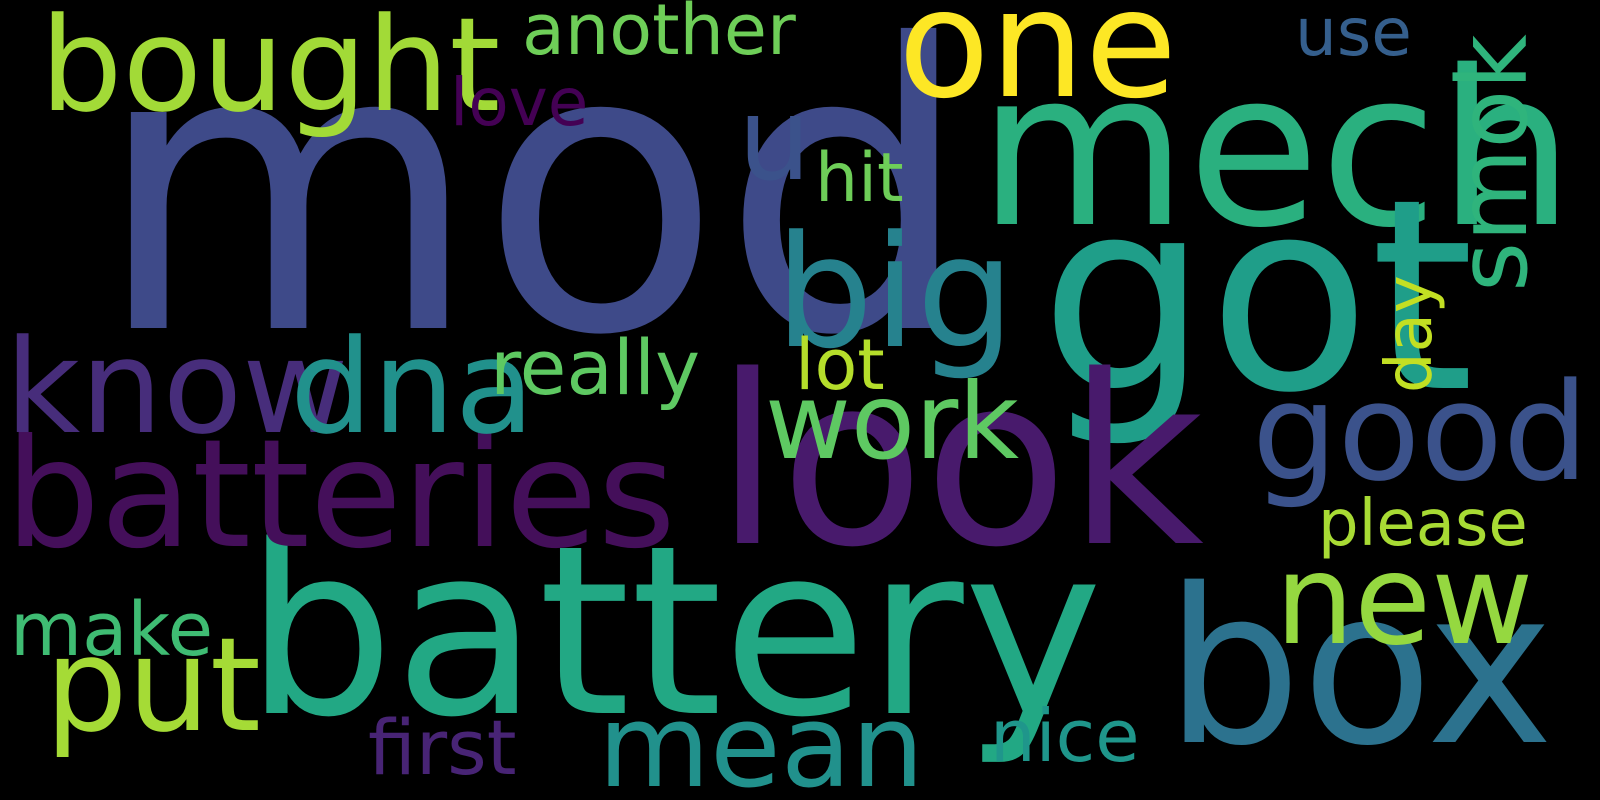 This screenshot has height=800, width=1600. What do you see at coordinates (892, 422) in the screenshot?
I see `word-work: work` at bounding box center [892, 422].